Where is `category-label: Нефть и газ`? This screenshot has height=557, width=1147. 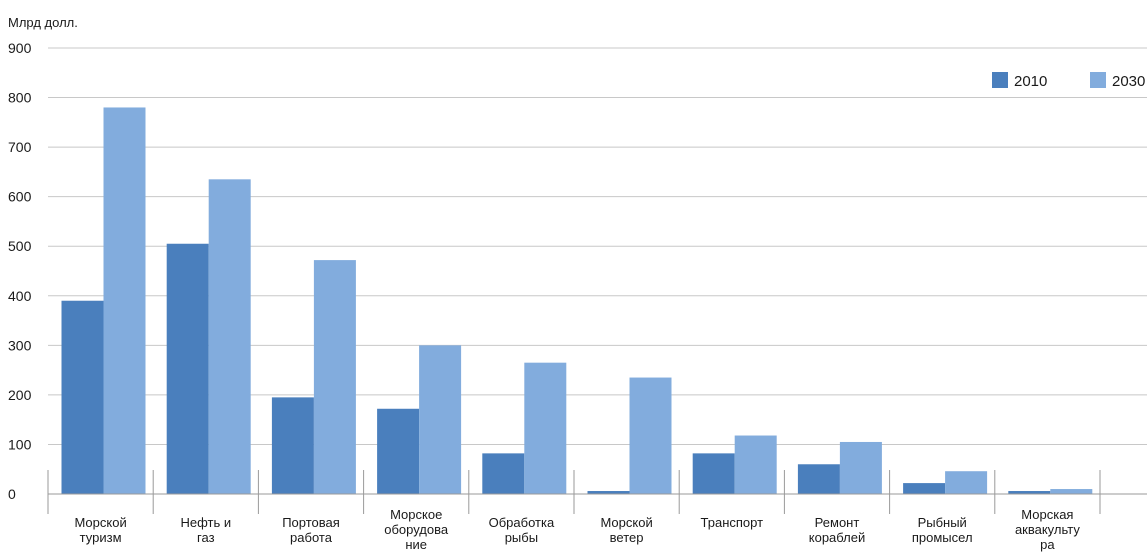
category-label: Нефть и газ is located at coordinates (205, 530).